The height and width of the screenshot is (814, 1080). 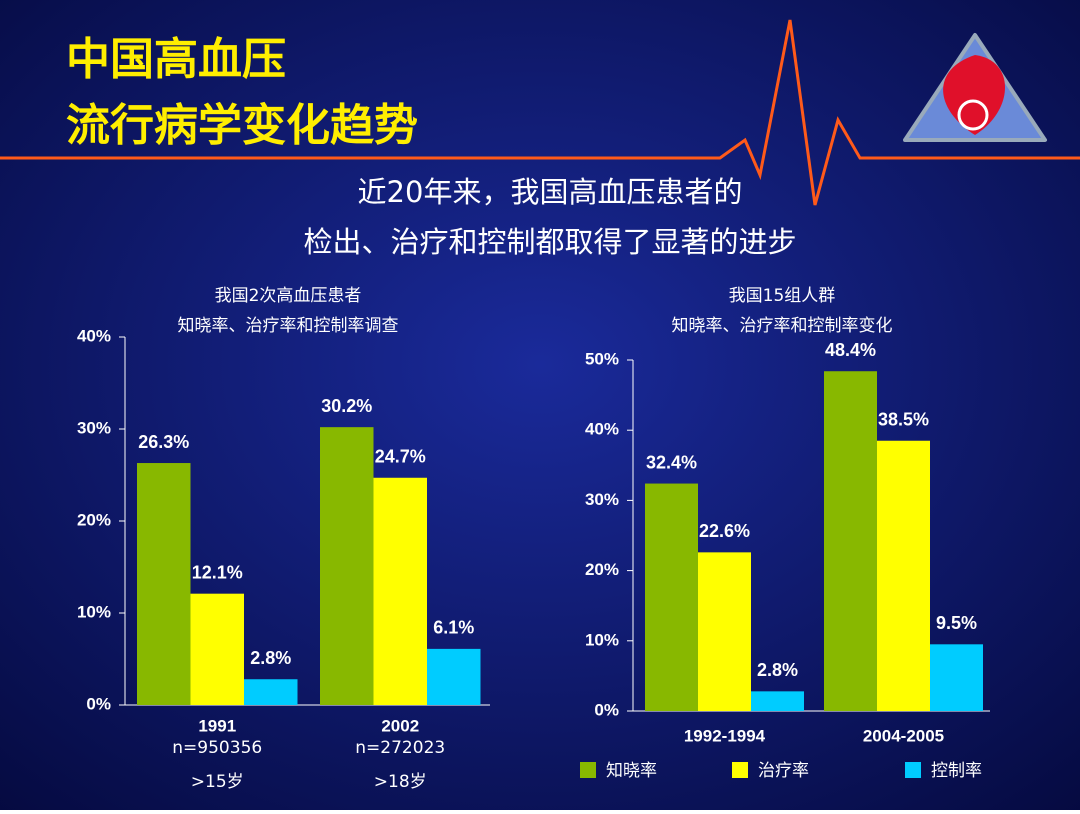 What do you see at coordinates (163, 442) in the screenshot?
I see `value-label: 26.3%` at bounding box center [163, 442].